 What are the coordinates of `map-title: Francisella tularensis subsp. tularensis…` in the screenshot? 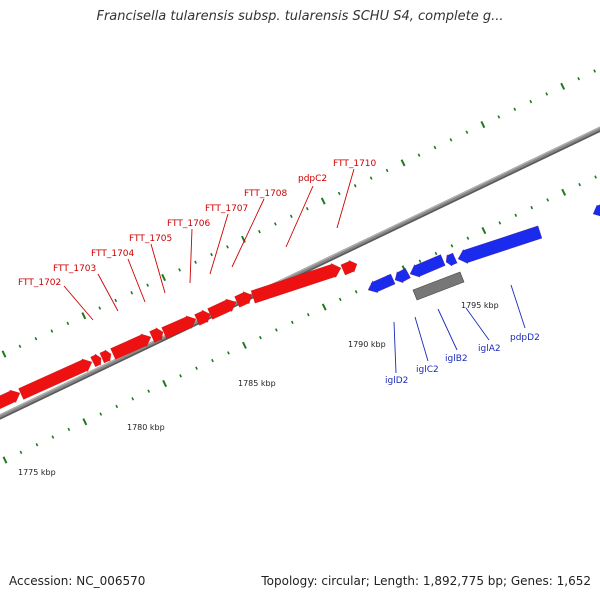 It's located at (300, 16).